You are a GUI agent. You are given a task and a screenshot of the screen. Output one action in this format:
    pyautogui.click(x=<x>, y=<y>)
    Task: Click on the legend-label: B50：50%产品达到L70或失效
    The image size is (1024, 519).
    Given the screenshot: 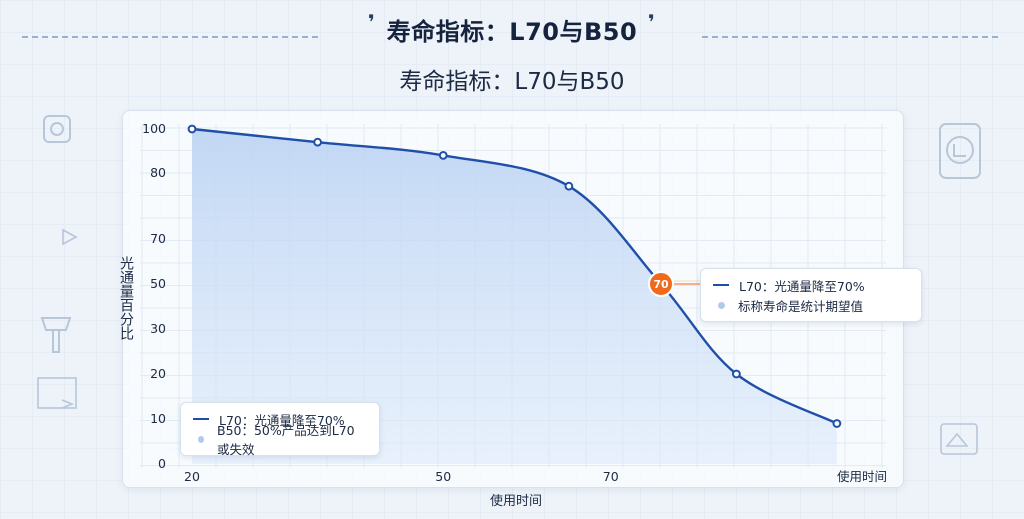 What is the action you would take?
    pyautogui.click(x=286, y=440)
    